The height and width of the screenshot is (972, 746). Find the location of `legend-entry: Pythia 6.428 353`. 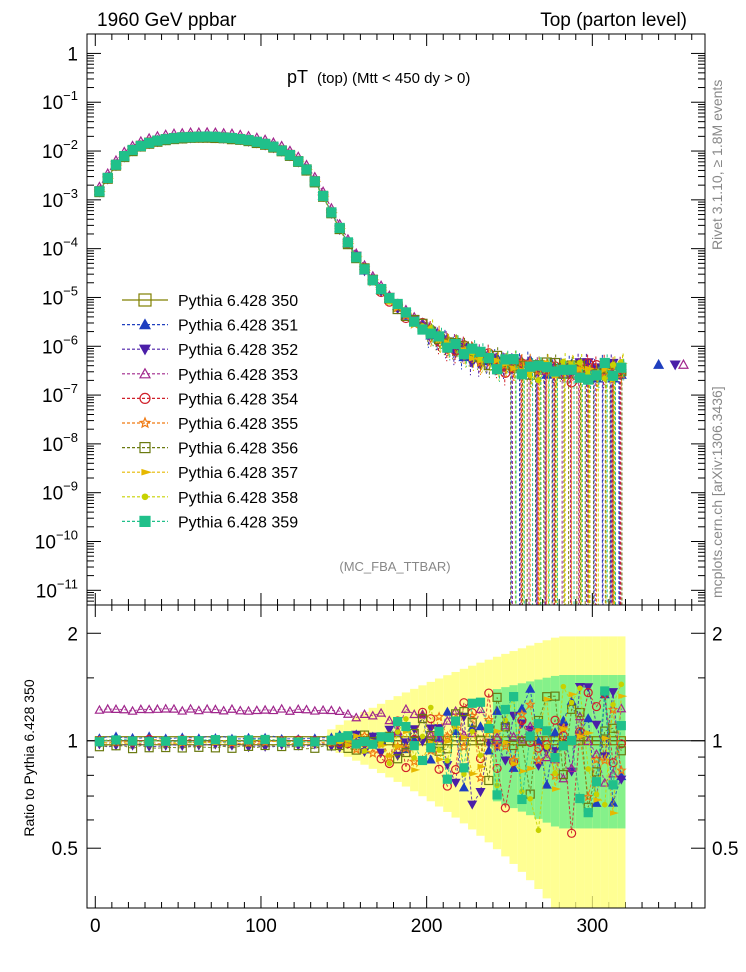

legend-entry: Pythia 6.428 353 is located at coordinates (210, 375).